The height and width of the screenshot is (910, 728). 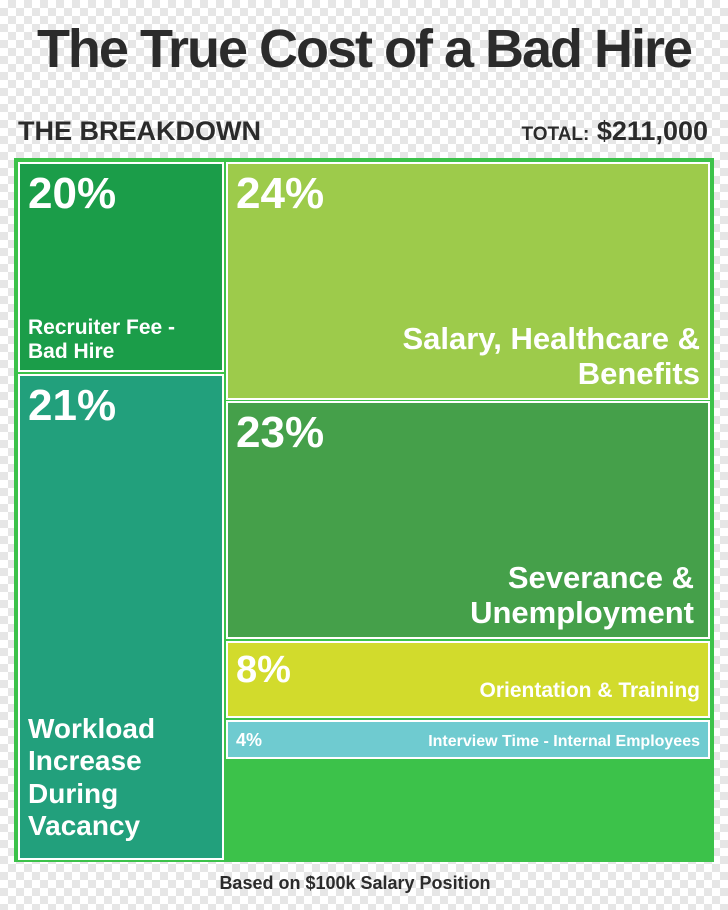 I want to click on value-label: 24%, so click(x=280, y=193).